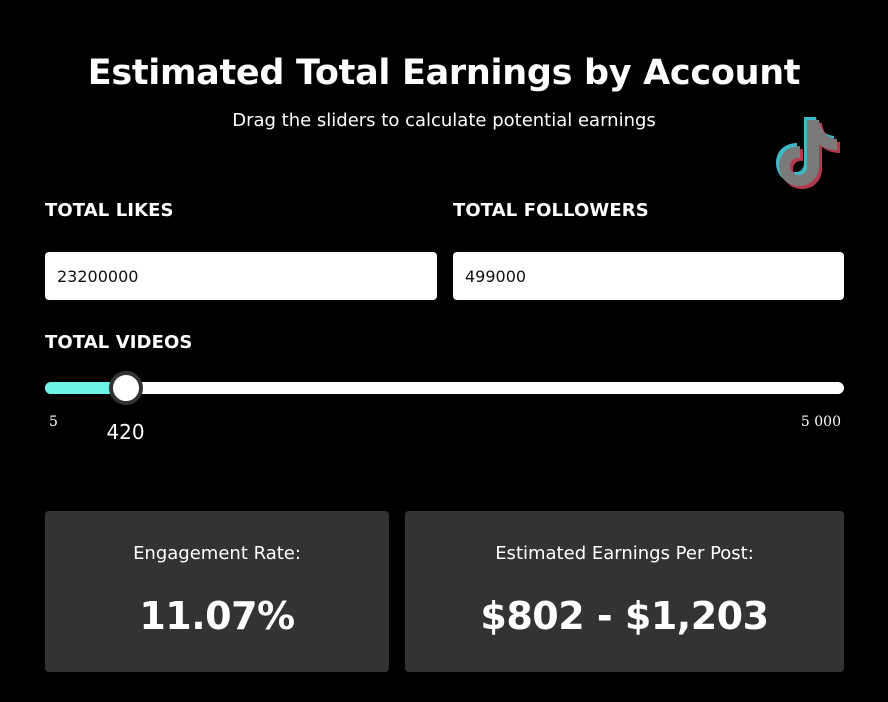  I want to click on total-likes-label: TOTAL LIKES, so click(109, 210).